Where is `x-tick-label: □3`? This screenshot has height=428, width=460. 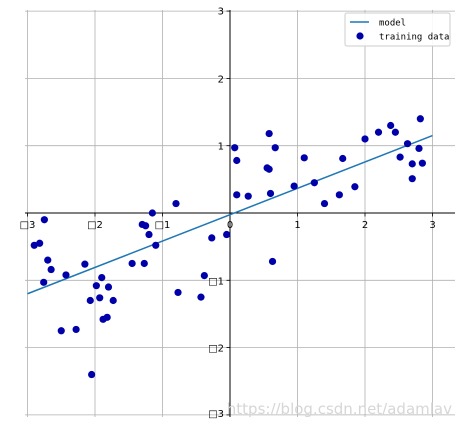 x-tick-label: □3 is located at coordinates (28, 225).